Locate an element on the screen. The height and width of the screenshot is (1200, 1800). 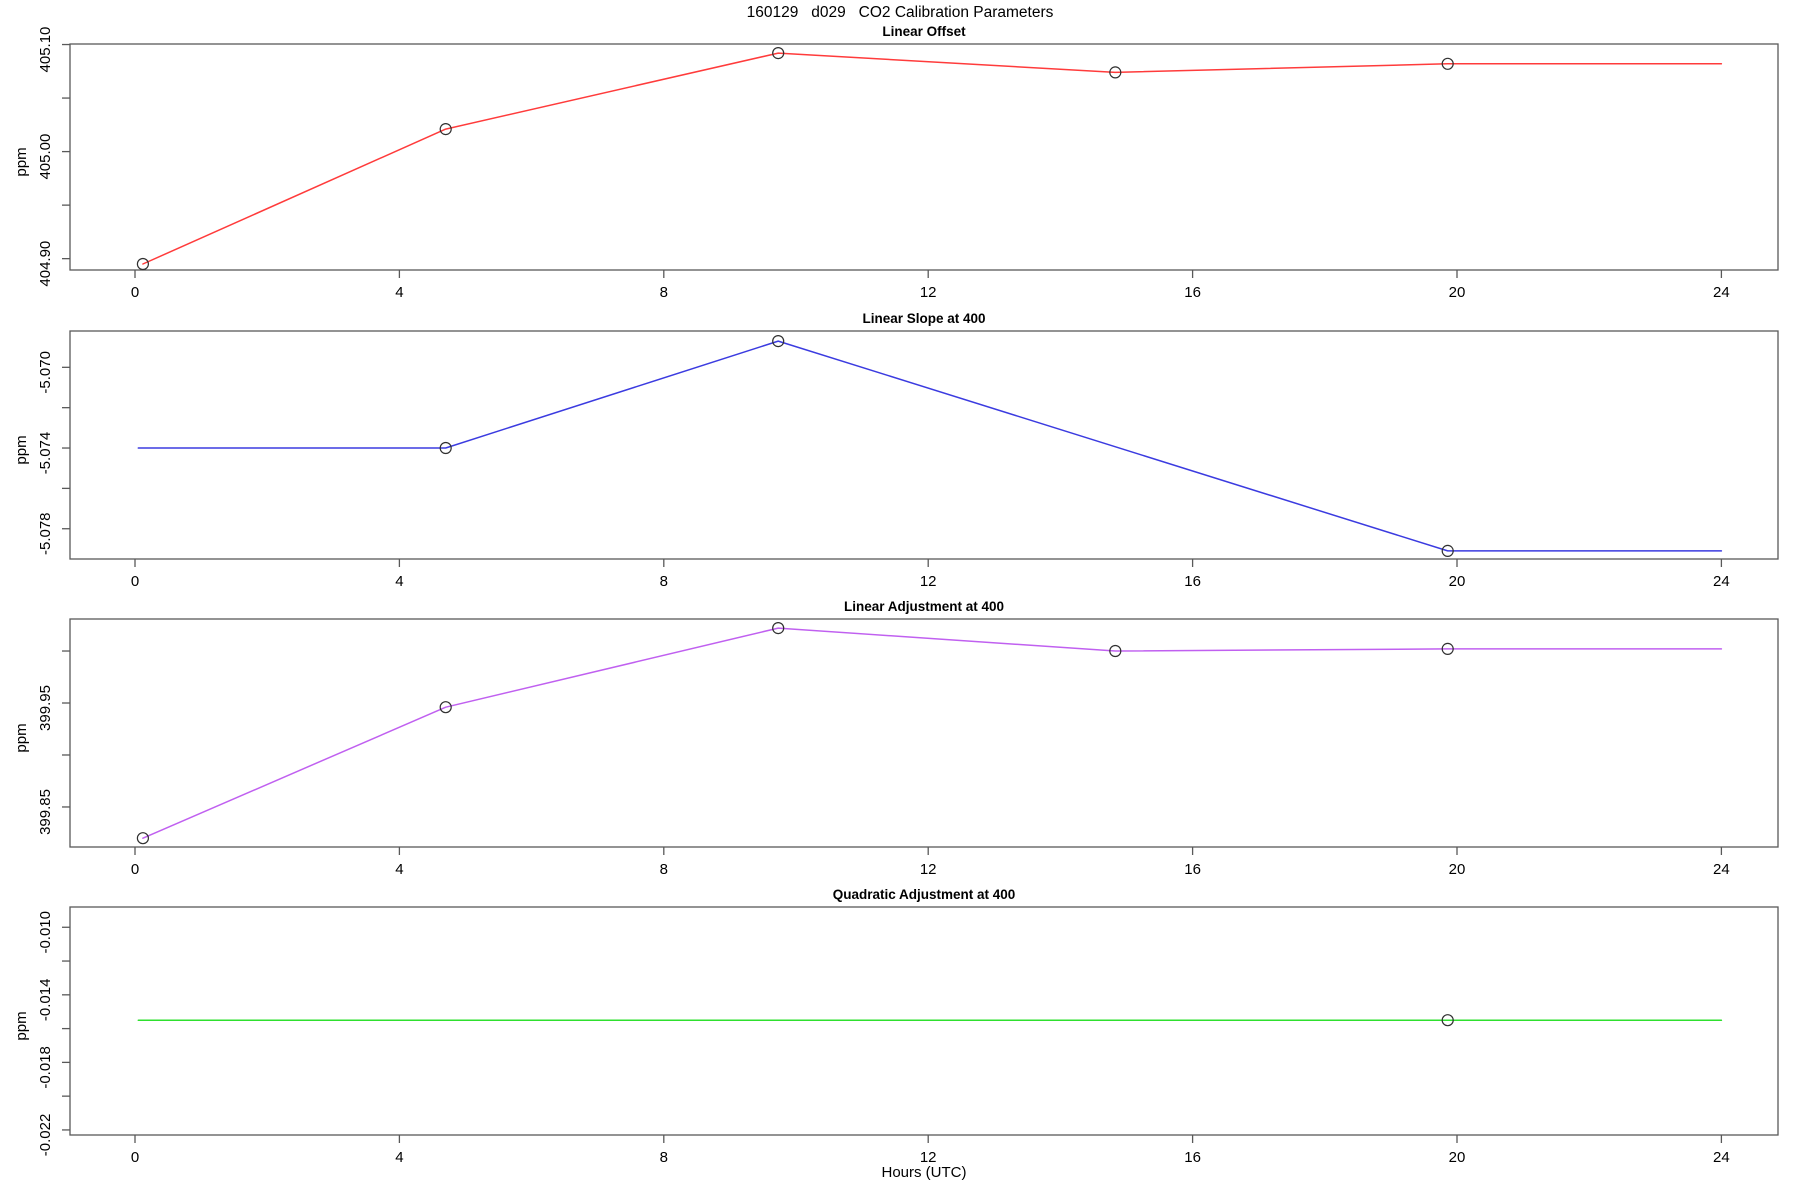
panel-title-linear-slope-at-400: Linear Slope at 400 is located at coordinates (923, 318).